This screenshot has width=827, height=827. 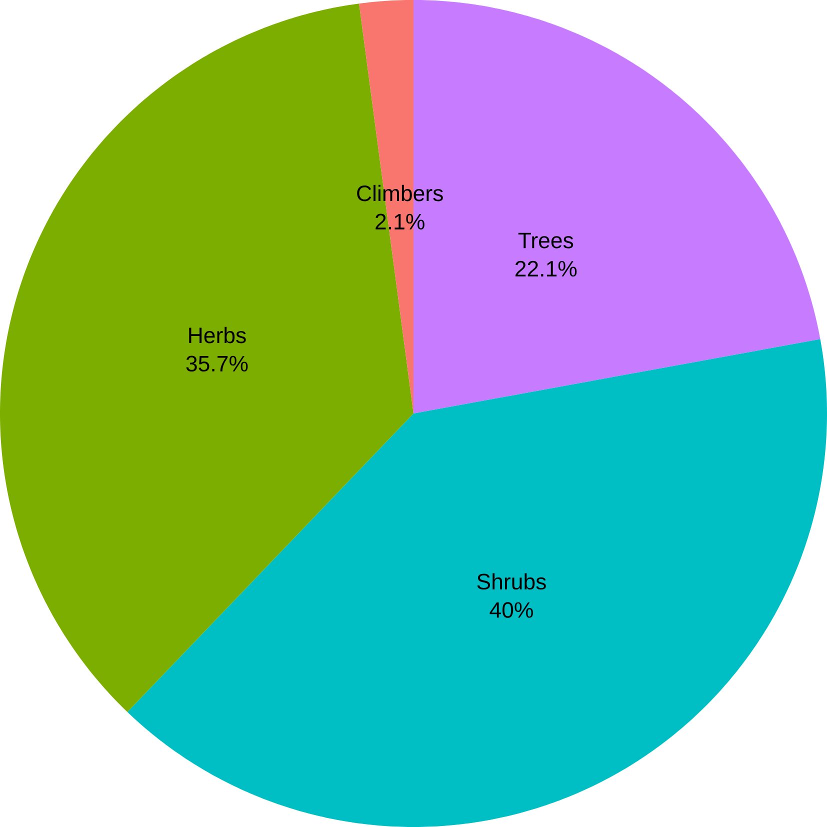 What do you see at coordinates (217, 364) in the screenshot?
I see `data-label: 35.7%` at bounding box center [217, 364].